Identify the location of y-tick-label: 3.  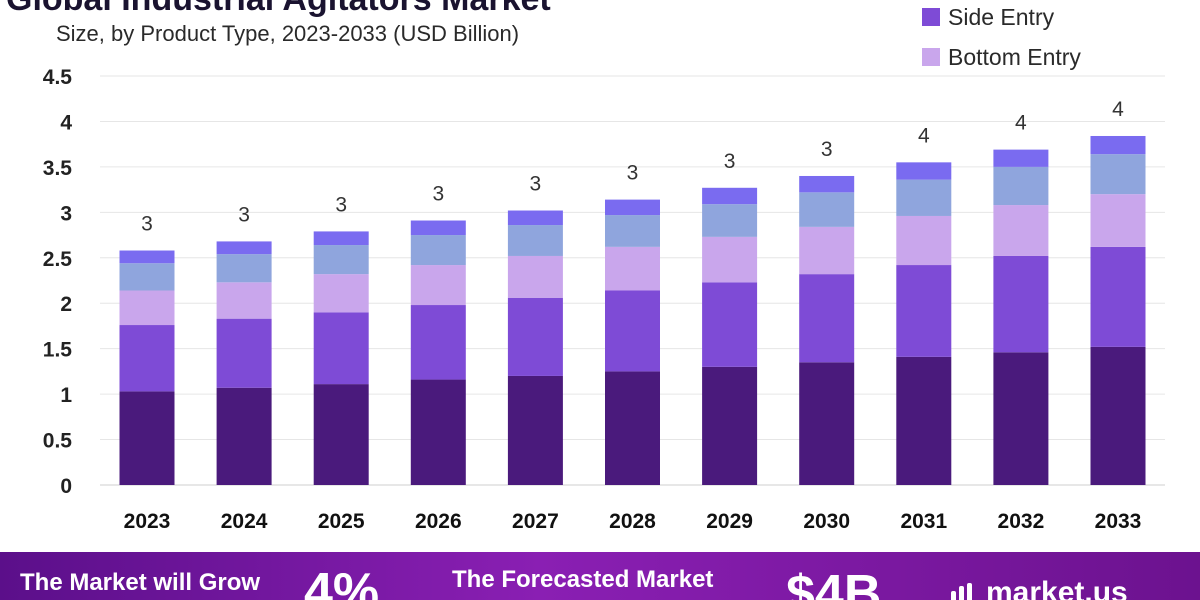
(66, 213).